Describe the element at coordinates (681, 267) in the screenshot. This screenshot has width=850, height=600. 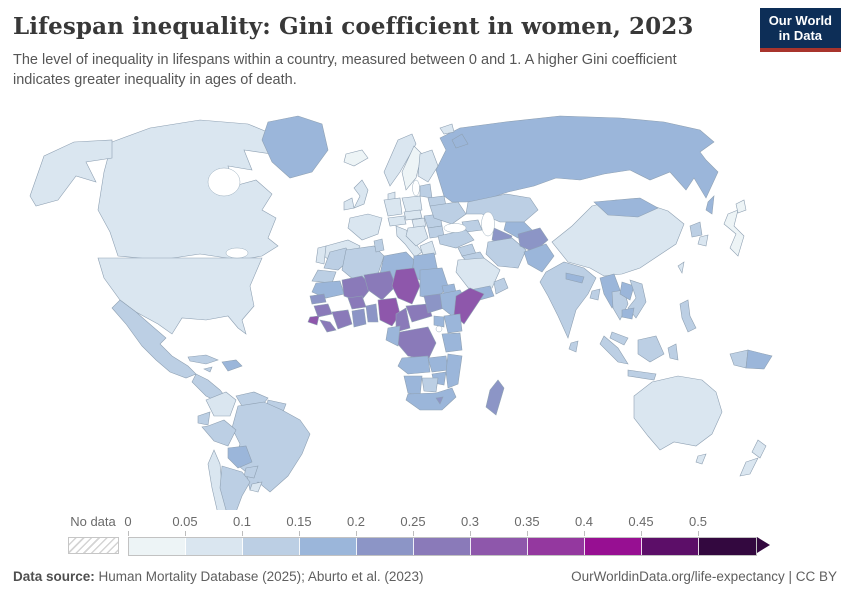
I see `country-taiwan` at that location.